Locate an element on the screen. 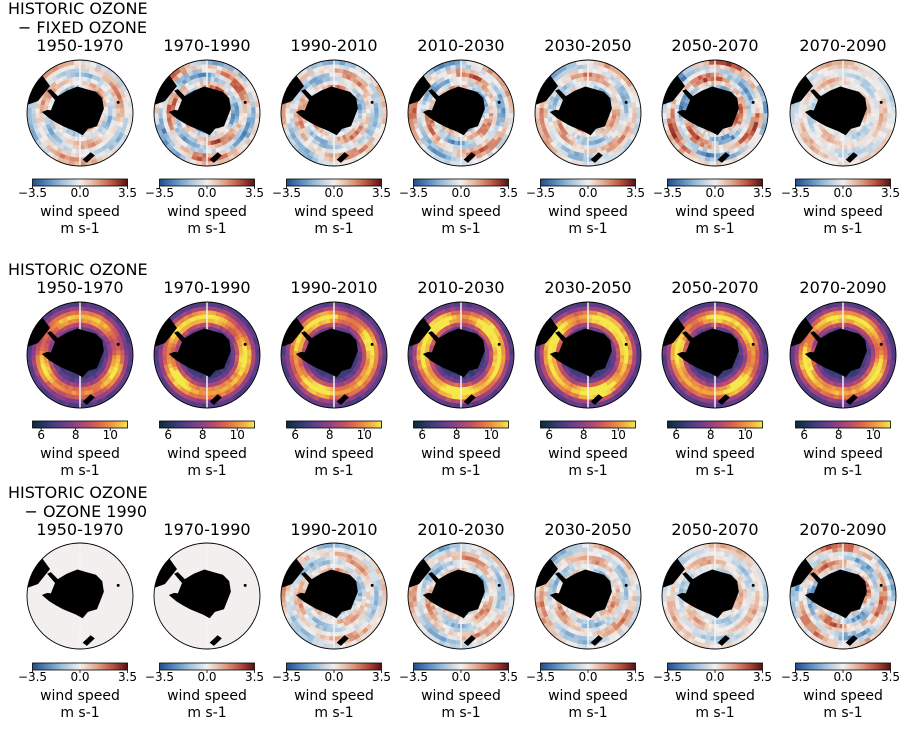 This screenshot has width=908, height=729. panel-title: 1950-1970 is located at coordinates (79, 45).